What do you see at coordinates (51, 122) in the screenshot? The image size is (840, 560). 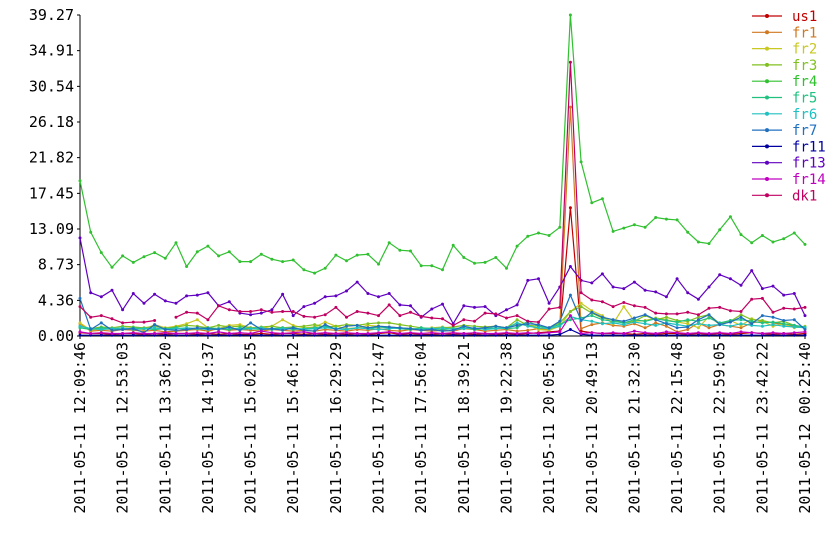 I see `y-tick-label: 26.18` at bounding box center [51, 122].